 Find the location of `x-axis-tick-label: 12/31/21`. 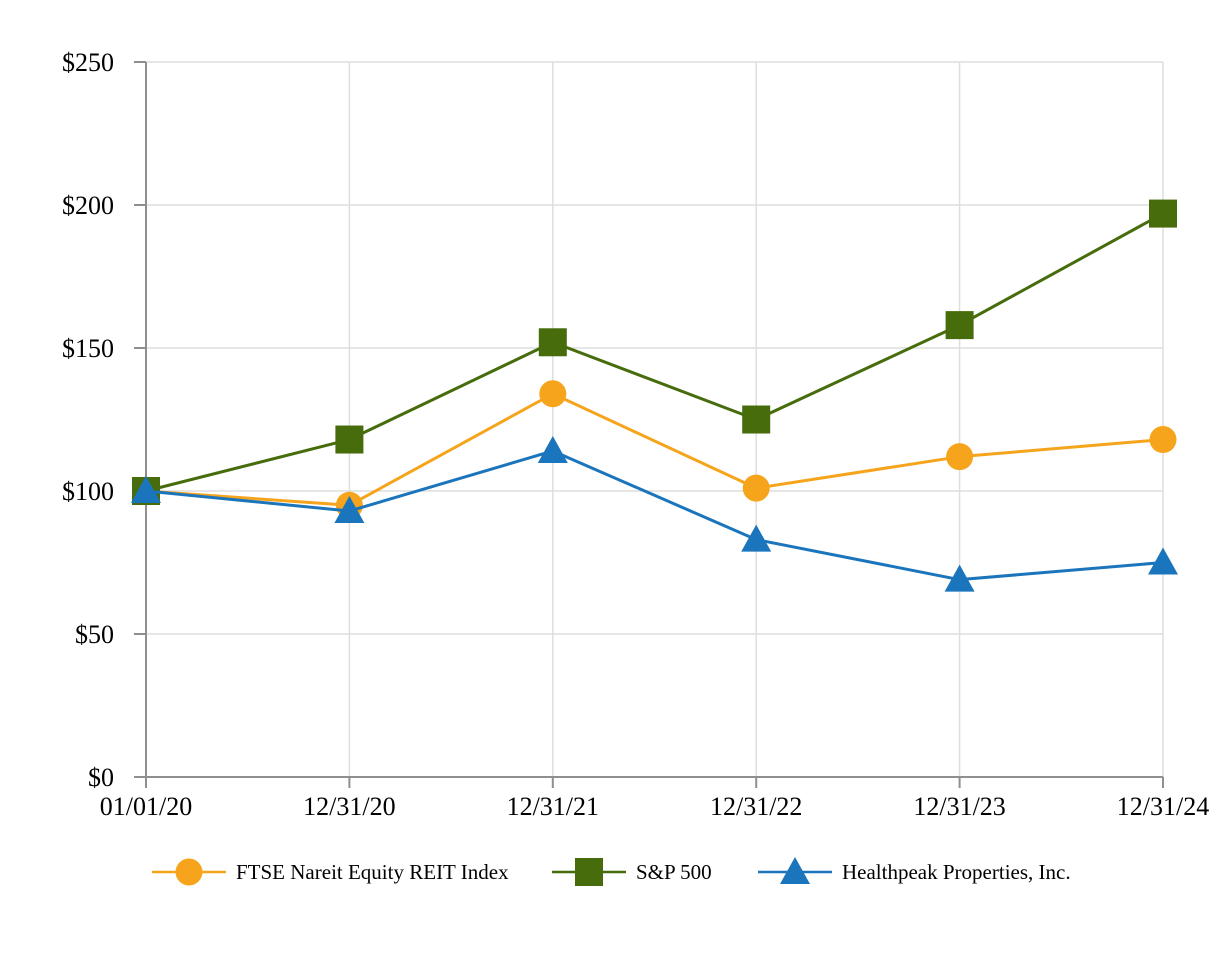

x-axis-tick-label: 12/31/21 is located at coordinates (553, 806).